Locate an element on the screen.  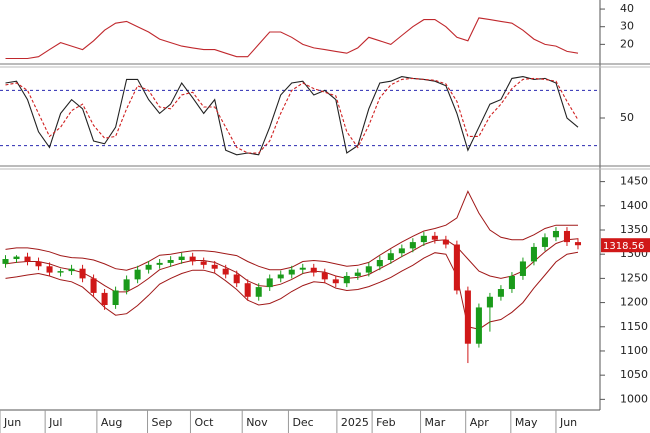
last-price-tag is located at coordinates (625, 245).